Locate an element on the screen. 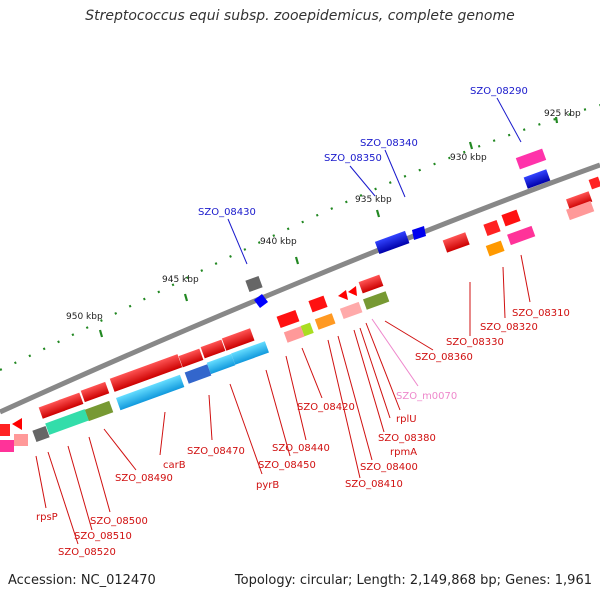  gene-label-szo08320: SZO_08320 is located at coordinates (509, 327).